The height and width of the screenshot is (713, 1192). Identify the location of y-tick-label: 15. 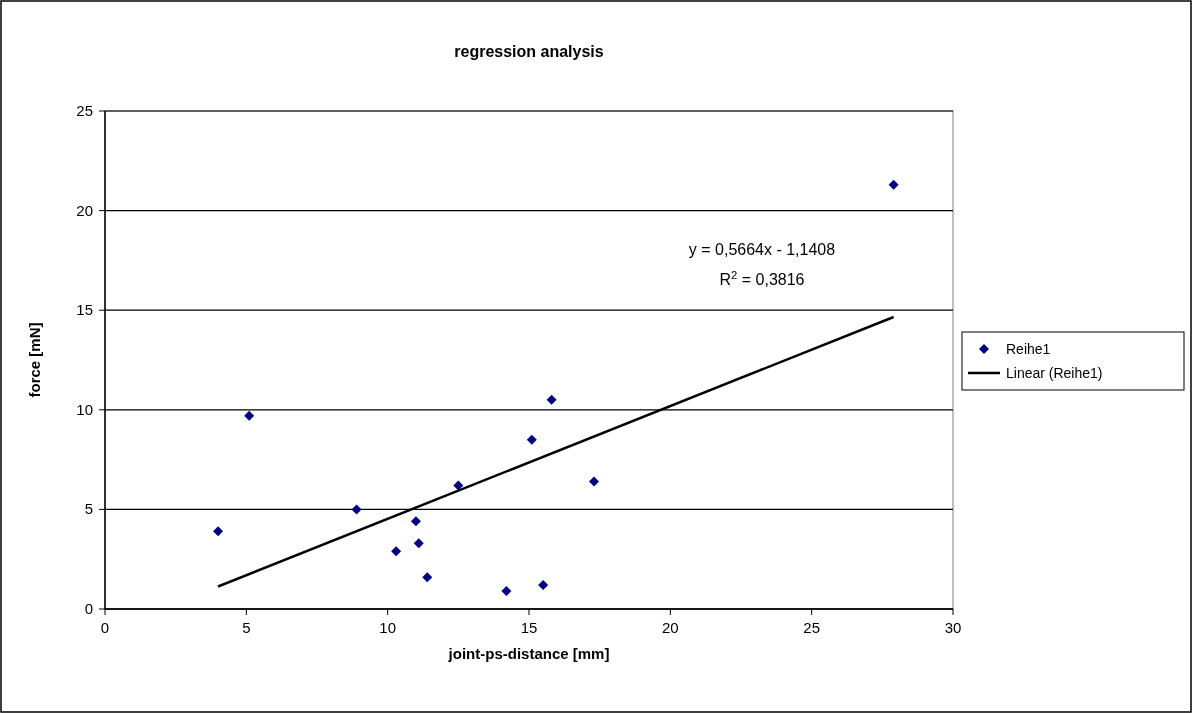
(84, 310).